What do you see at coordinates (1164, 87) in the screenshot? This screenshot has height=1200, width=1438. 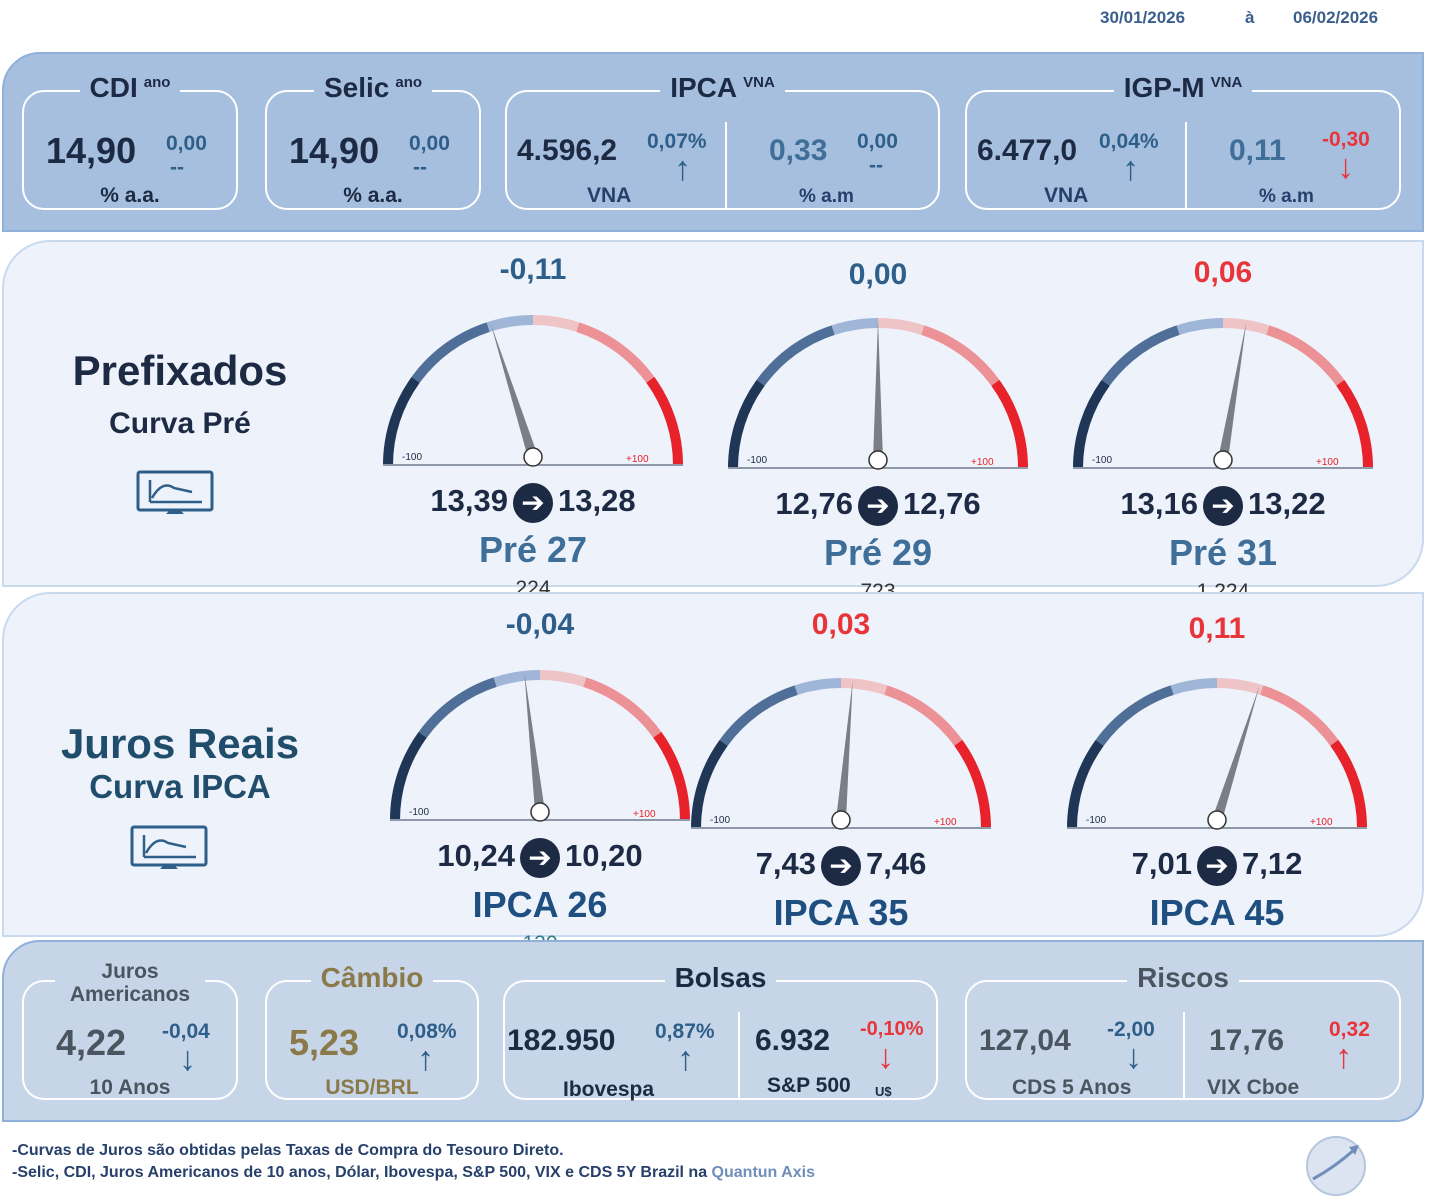 I see `igpm-title: IGP-M` at bounding box center [1164, 87].